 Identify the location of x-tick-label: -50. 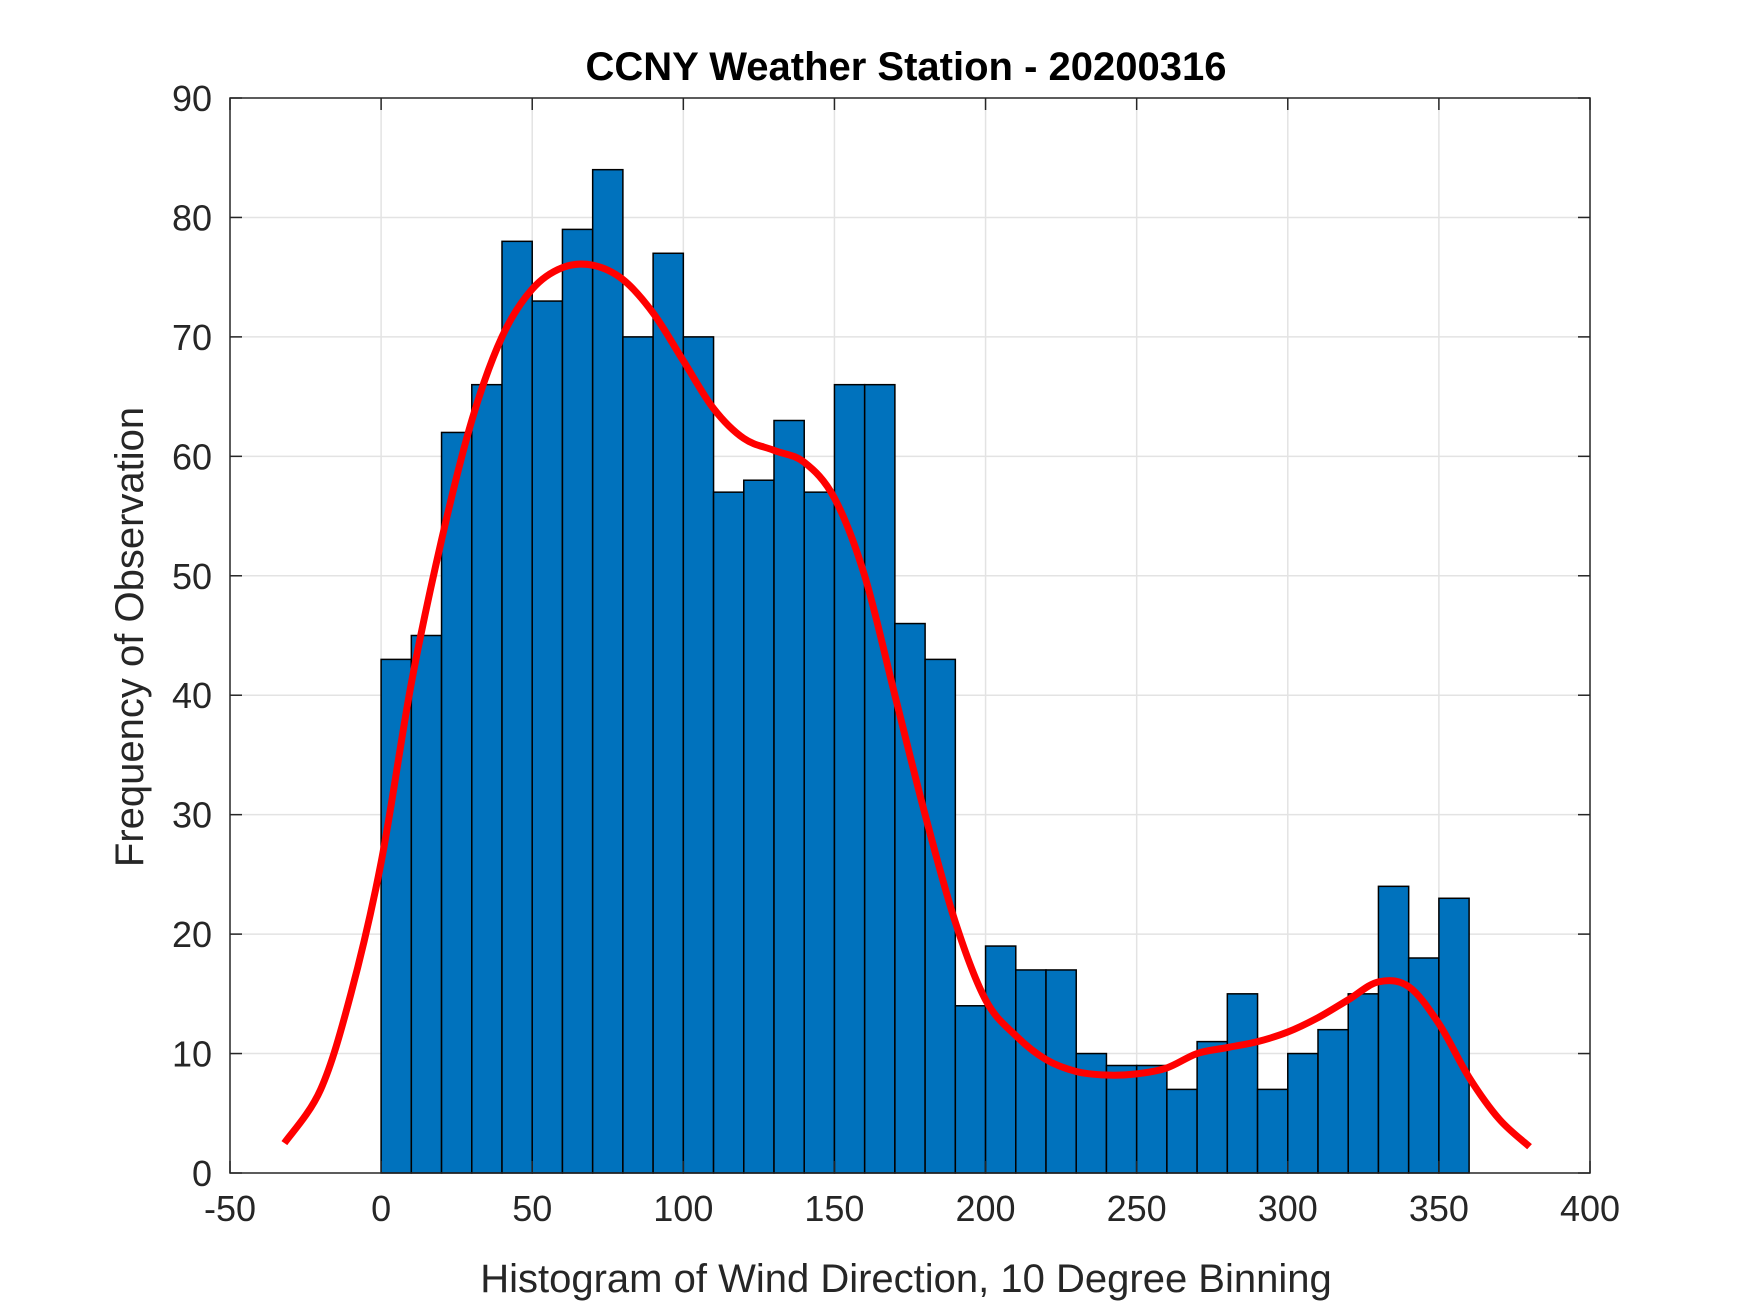
(230, 1208).